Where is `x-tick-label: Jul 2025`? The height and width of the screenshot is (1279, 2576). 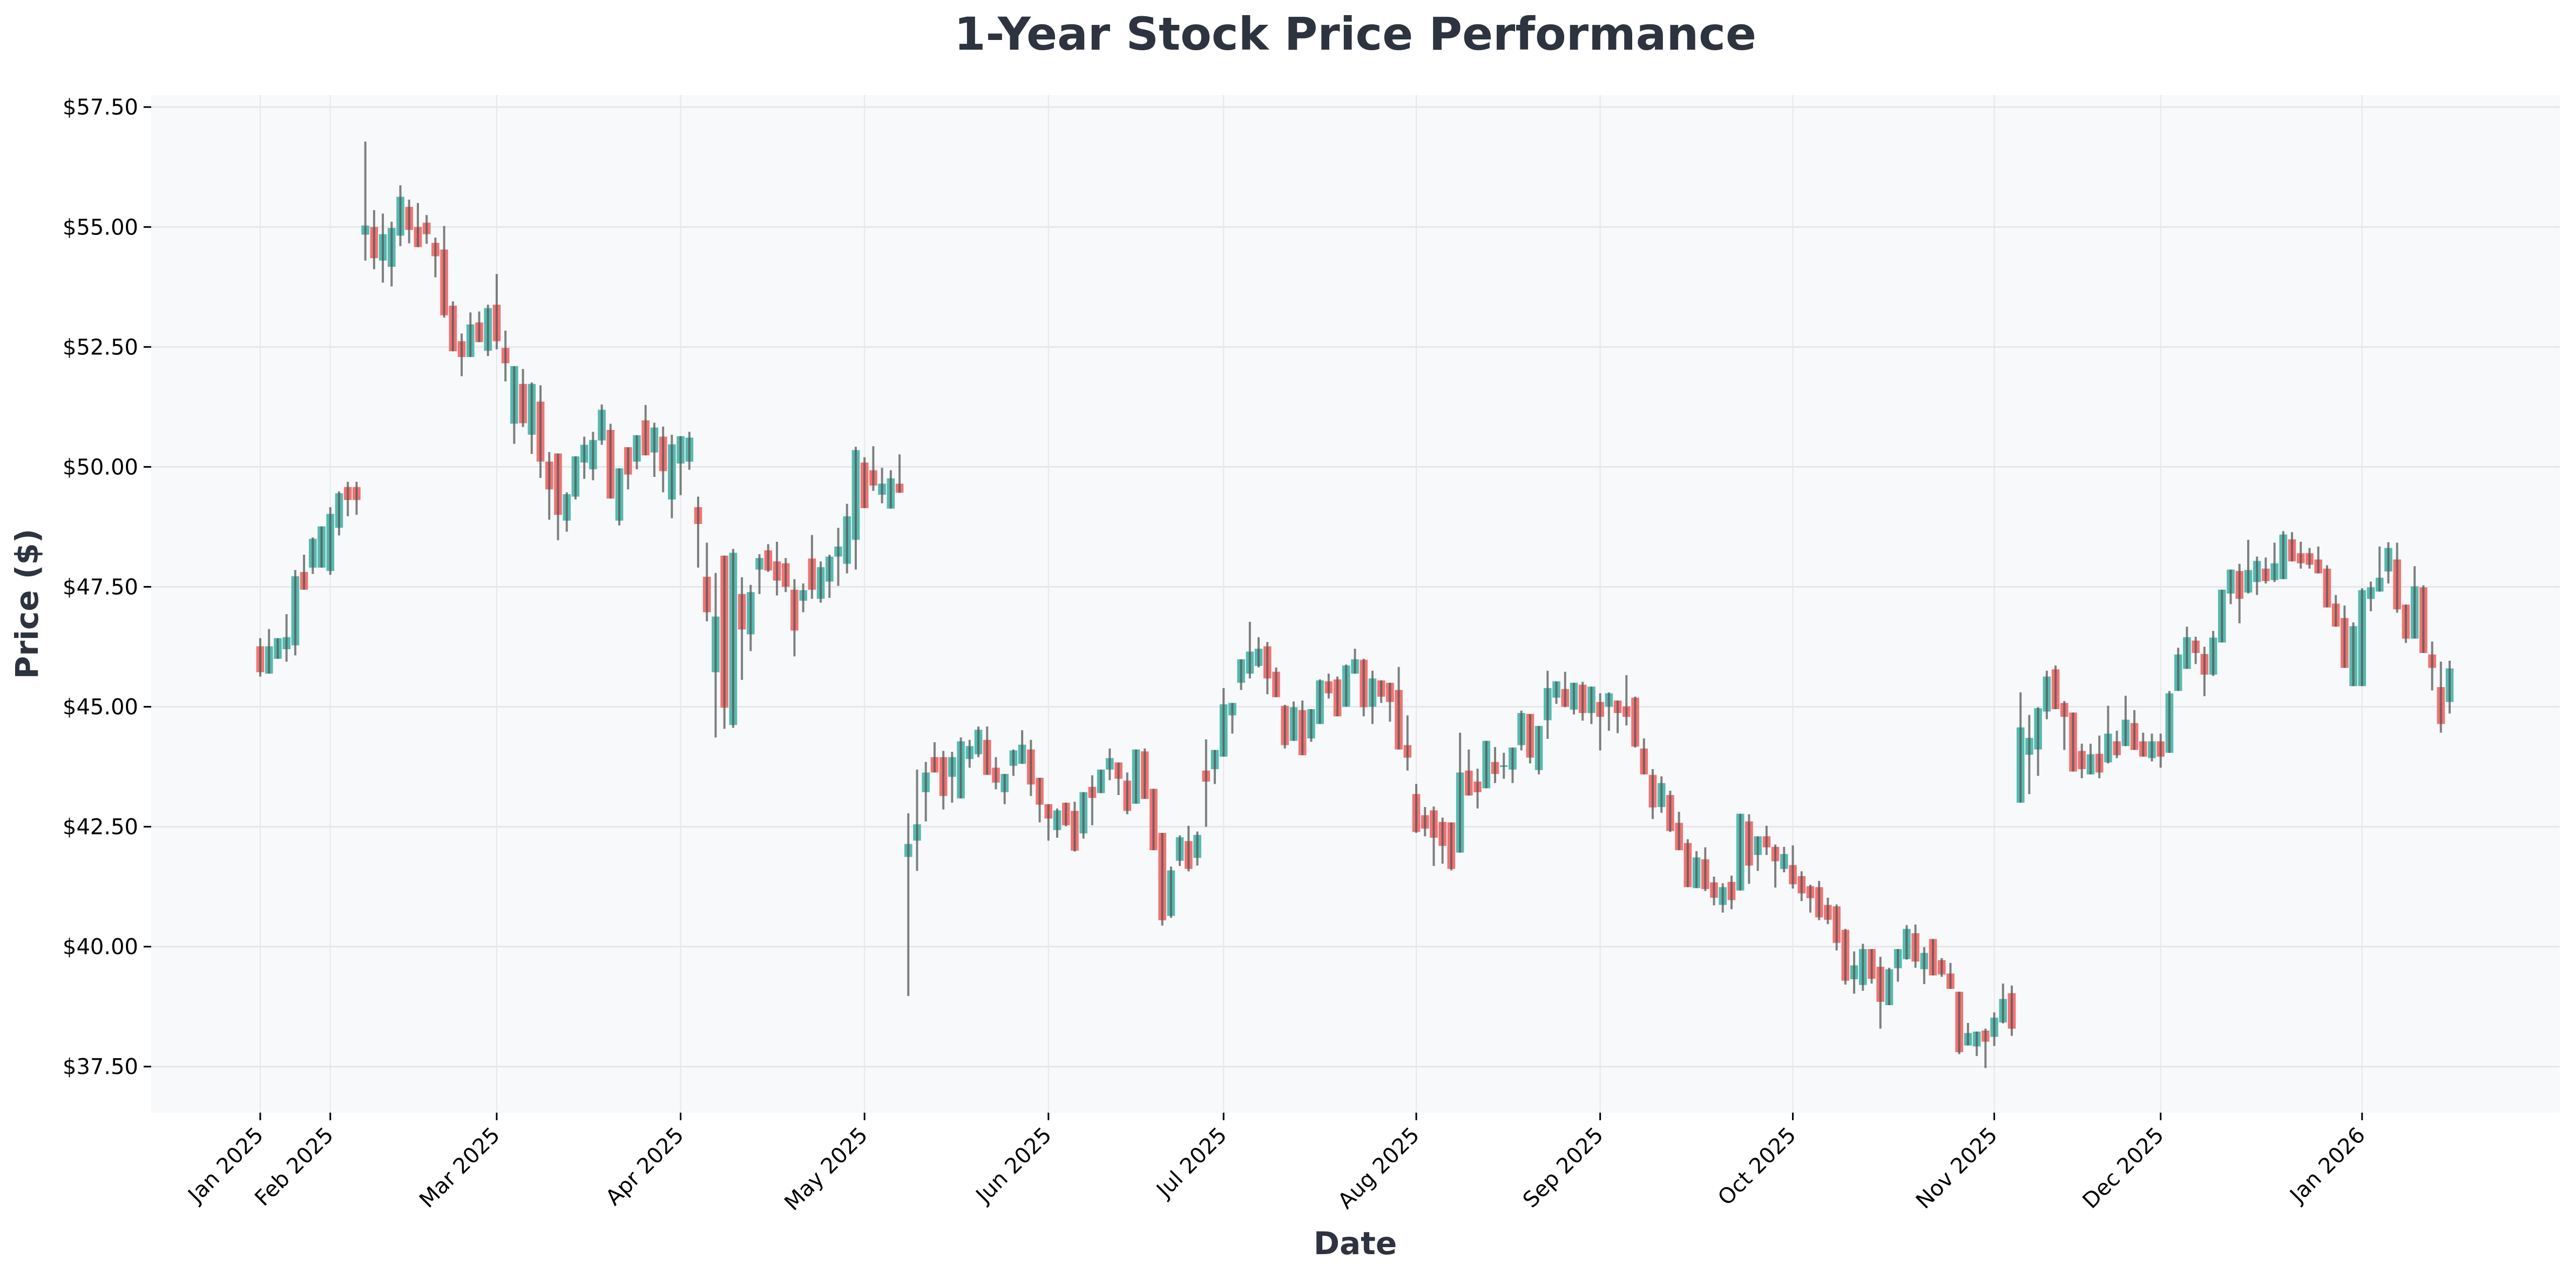
x-tick-label: Jul 2025 is located at coordinates (1192, 1163).